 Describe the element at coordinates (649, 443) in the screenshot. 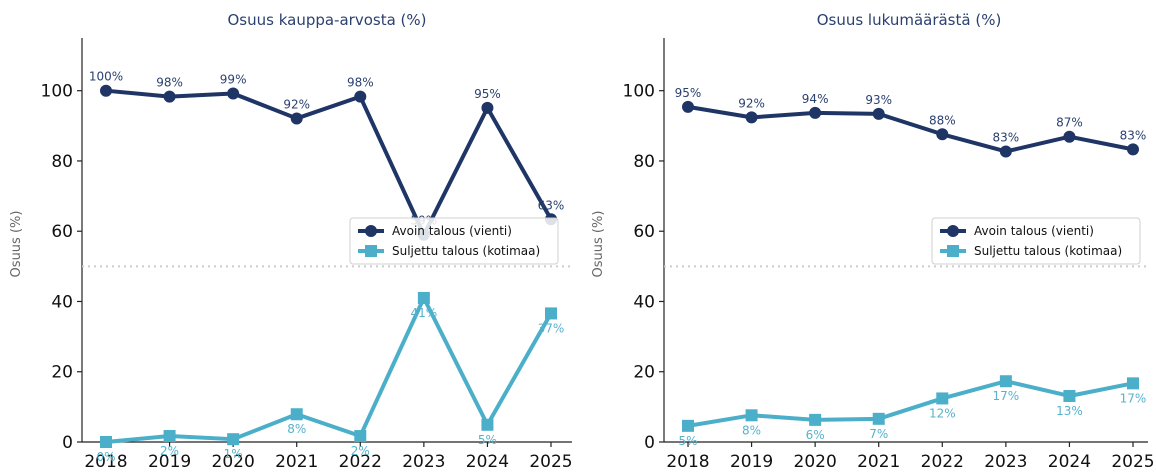

I see `y-tick-label: 0` at that location.